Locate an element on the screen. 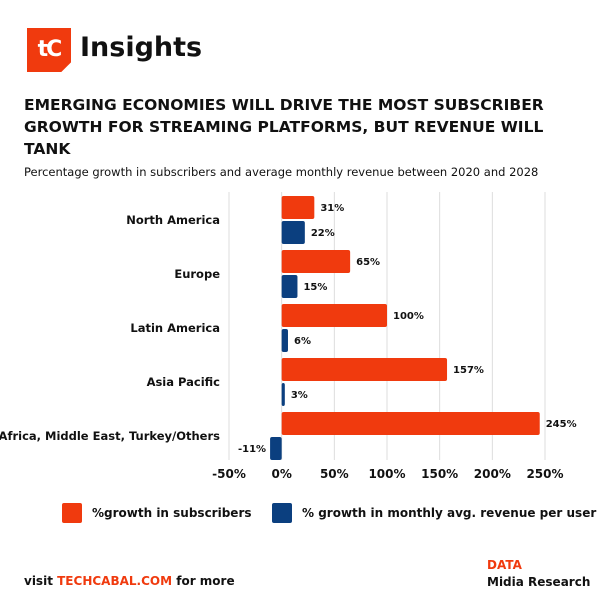 This screenshot has width=600, height=600. data-source: DATA Midia Research is located at coordinates (538, 574).